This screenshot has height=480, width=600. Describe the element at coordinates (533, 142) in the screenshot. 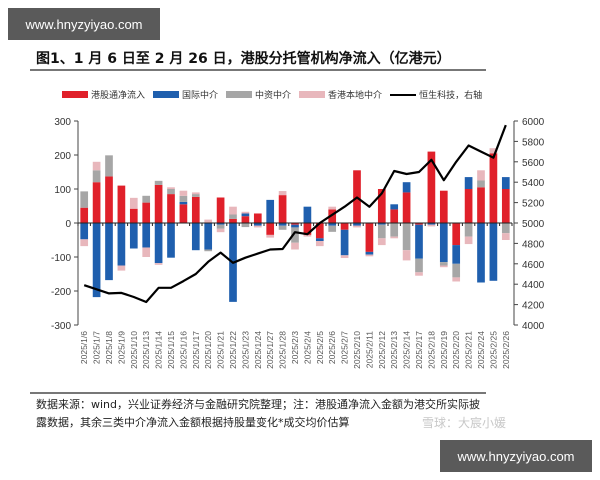

I see `right-tick-label: 5800` at that location.